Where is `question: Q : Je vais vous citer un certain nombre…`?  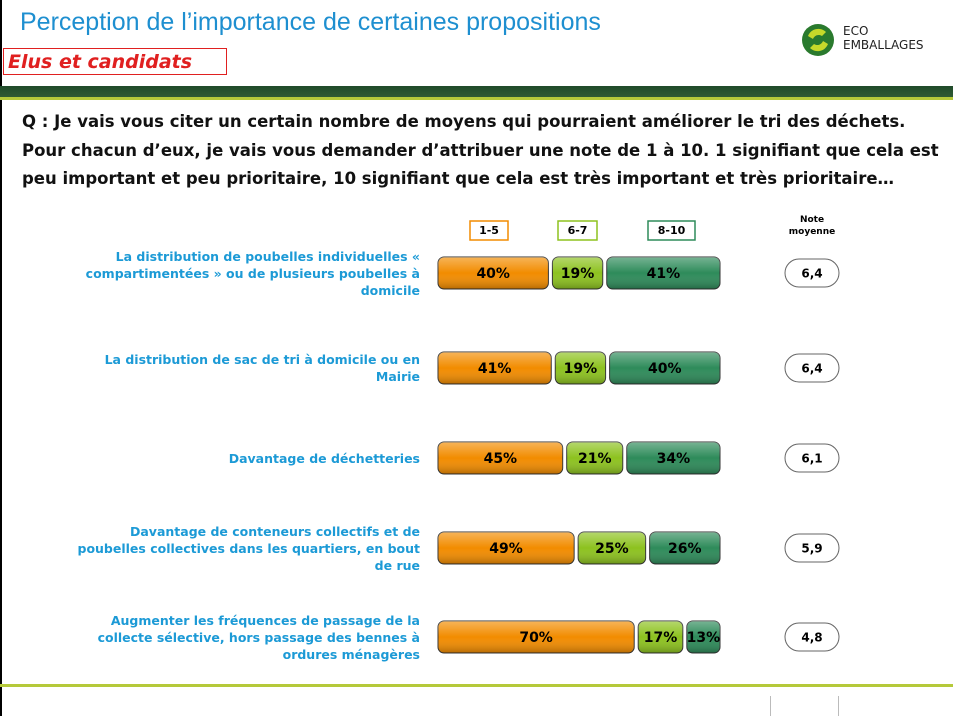
question: Q : Je vais vous citer un certain nombre… is located at coordinates (480, 150).